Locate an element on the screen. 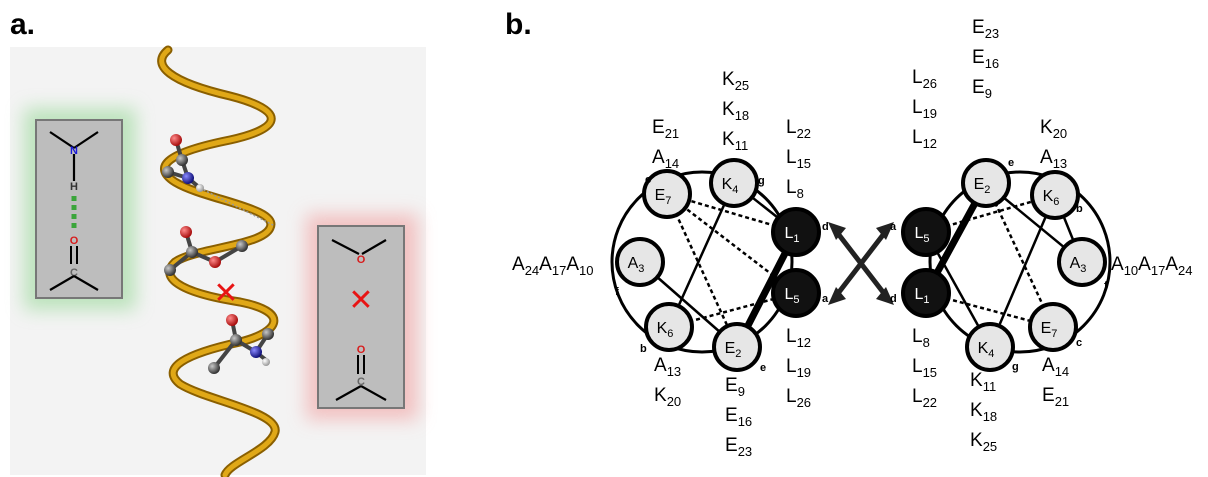  hydrogen-atom-label: H is located at coordinates (74, 187).